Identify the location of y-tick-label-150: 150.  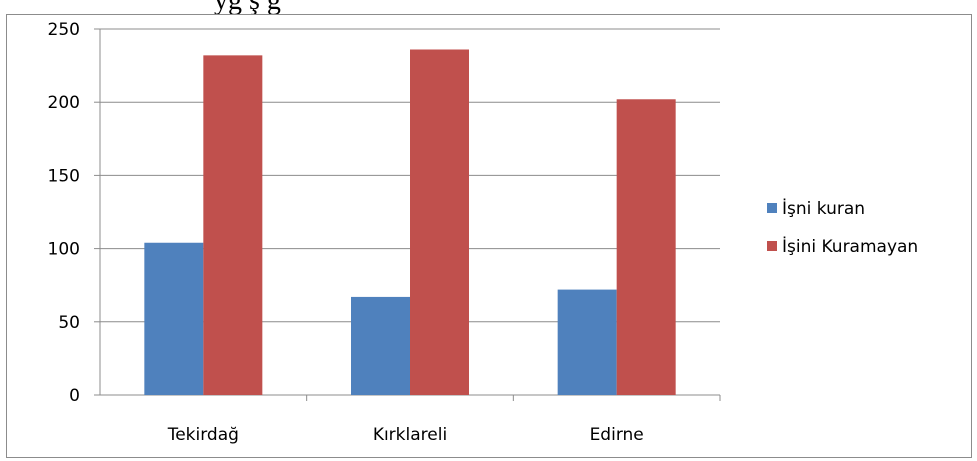
(64, 176).